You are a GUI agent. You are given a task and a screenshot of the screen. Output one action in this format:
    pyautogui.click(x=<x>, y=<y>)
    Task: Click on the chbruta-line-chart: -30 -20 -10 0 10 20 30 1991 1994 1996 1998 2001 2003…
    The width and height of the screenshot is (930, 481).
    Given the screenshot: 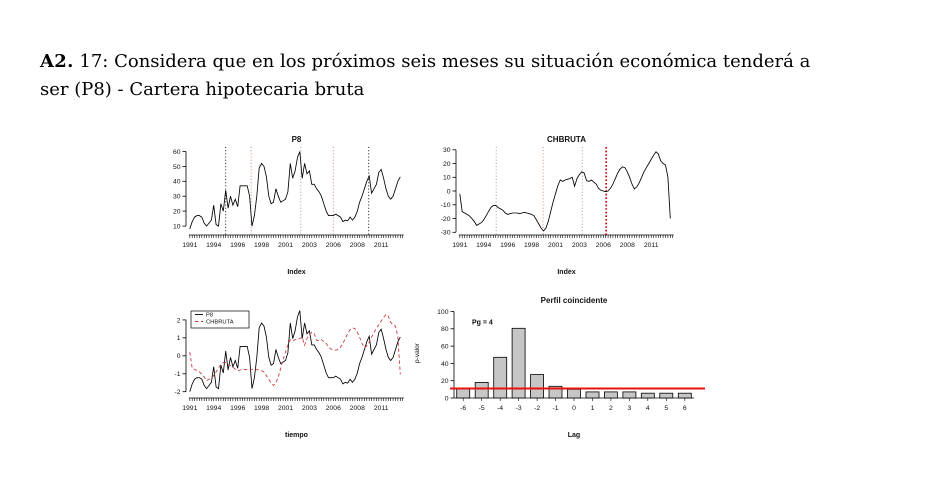 What is the action you would take?
    pyautogui.click(x=557, y=205)
    